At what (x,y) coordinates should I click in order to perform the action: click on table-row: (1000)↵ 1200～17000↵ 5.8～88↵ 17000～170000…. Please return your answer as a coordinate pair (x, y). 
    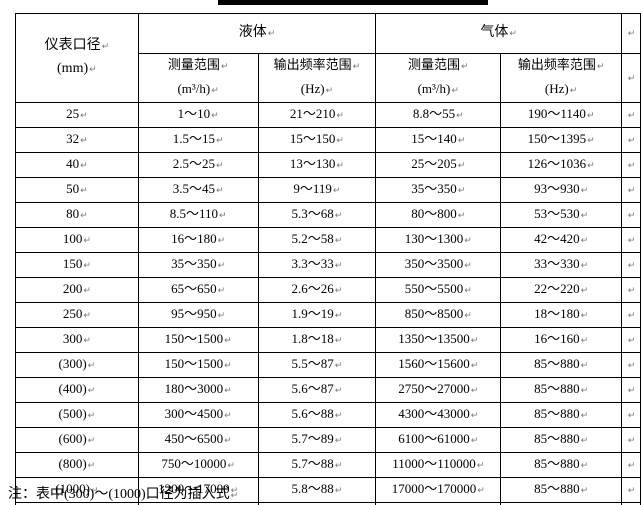
    Looking at the image, I should click on (328, 490).